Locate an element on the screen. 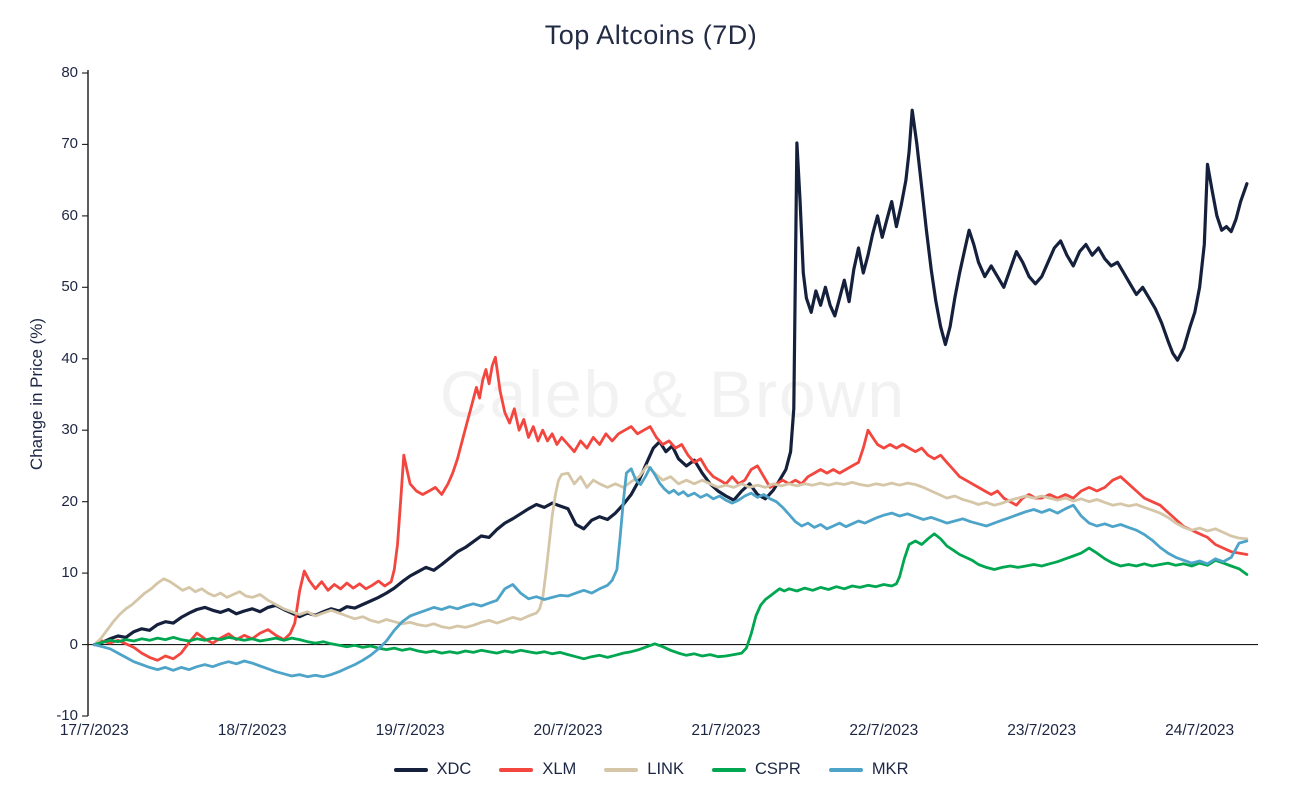 Image resolution: width=1302 pixels, height=802 pixels. legend-swatch-mkr is located at coordinates (845, 769).